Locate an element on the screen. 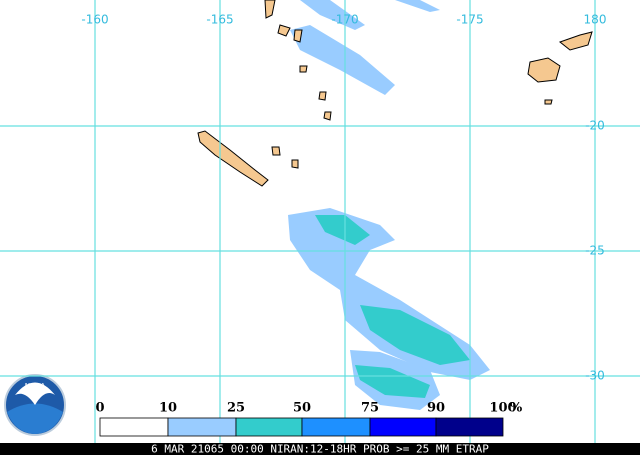 The width and height of the screenshot is (640, 455). legend-tick-label: 10 is located at coordinates (168, 408).